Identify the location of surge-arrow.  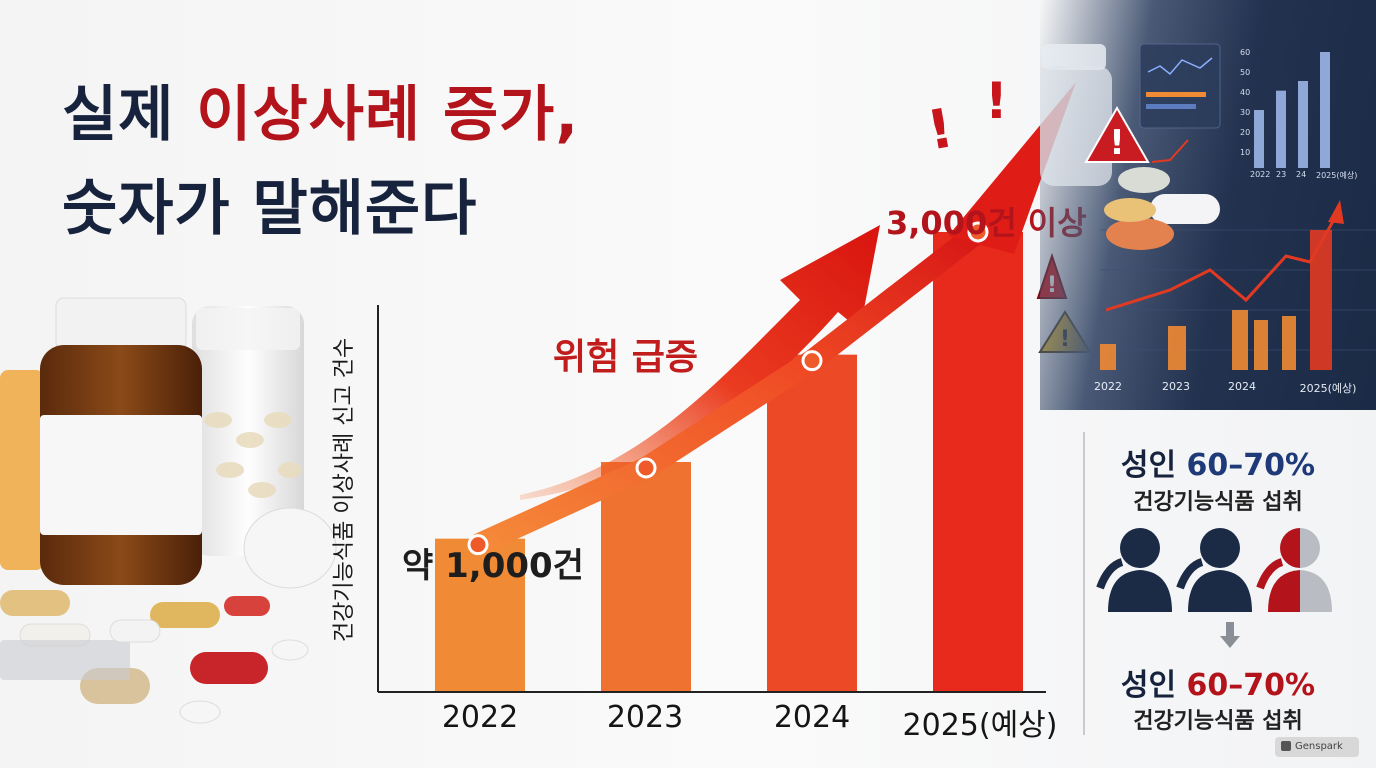
(700, 362).